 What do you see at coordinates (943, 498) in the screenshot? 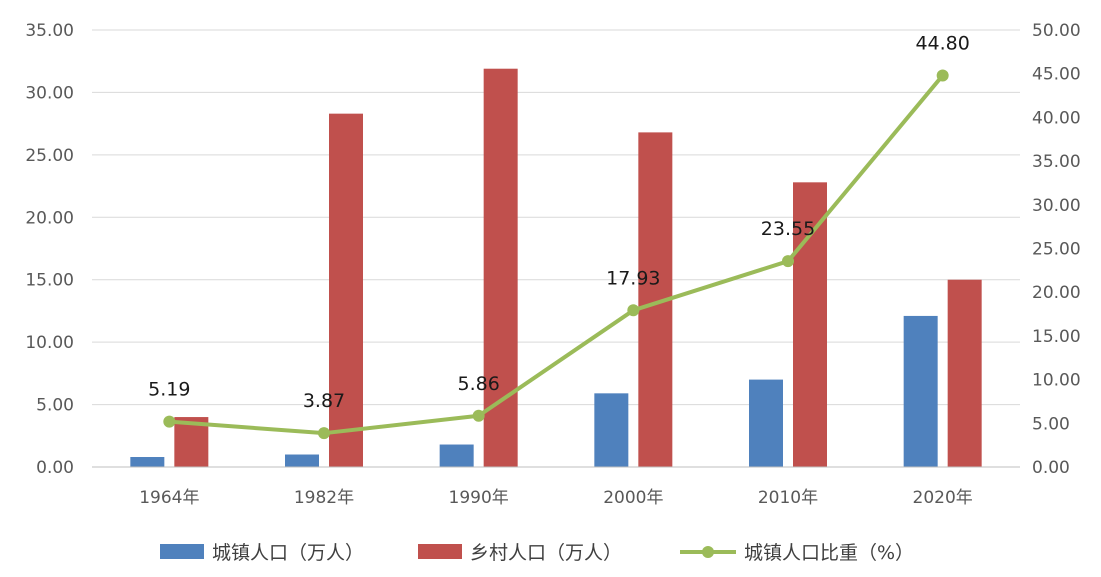
I see `x-tick-label: 2020年` at bounding box center [943, 498].